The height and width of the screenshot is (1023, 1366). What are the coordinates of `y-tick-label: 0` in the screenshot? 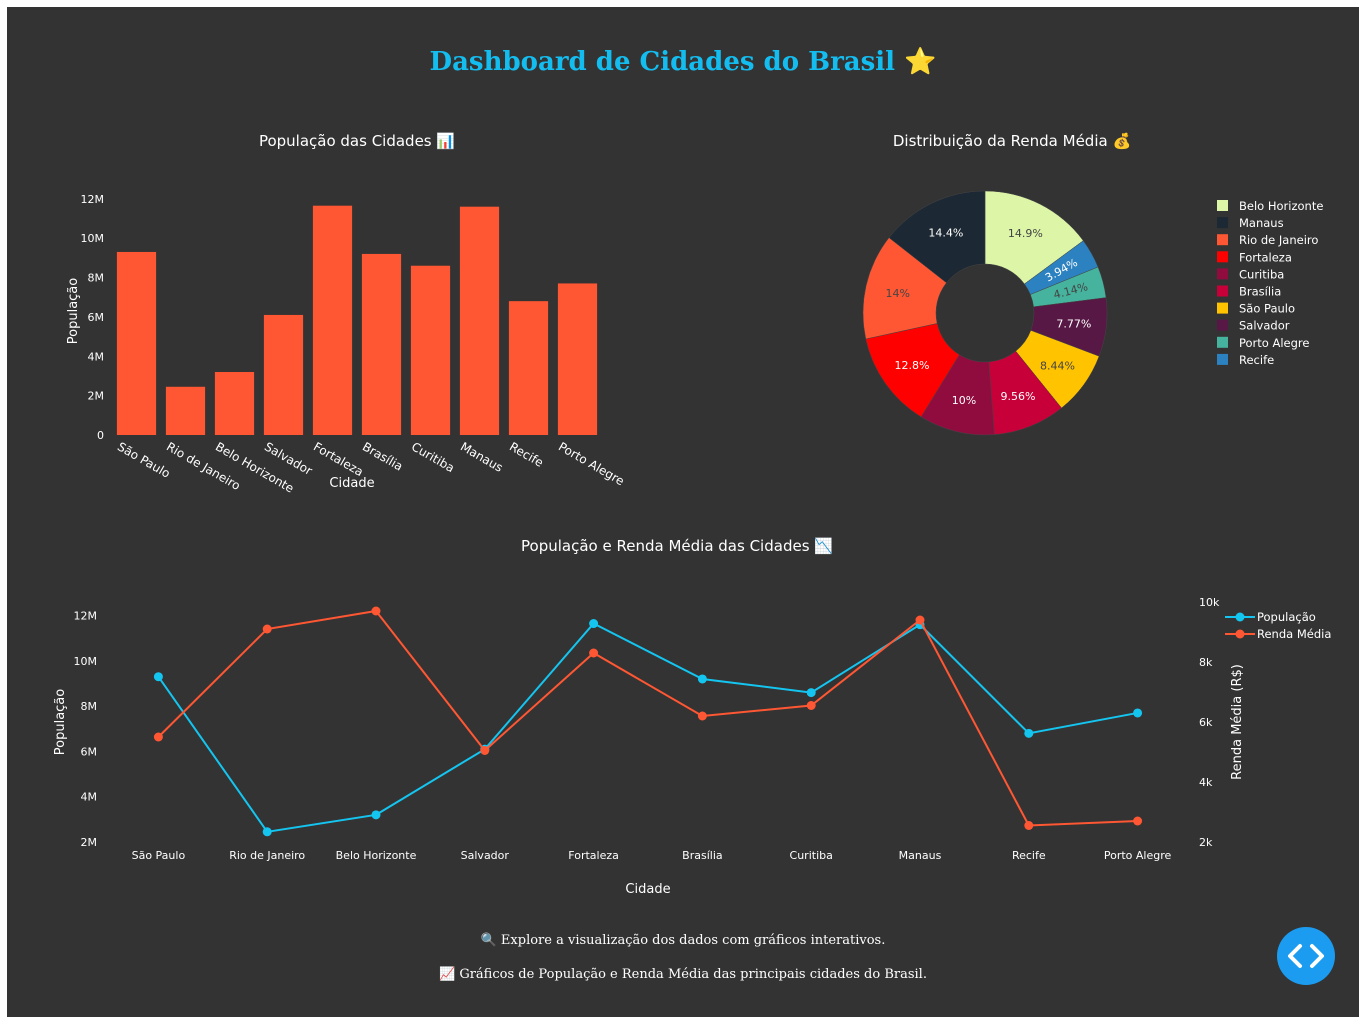 It's located at (100, 435).